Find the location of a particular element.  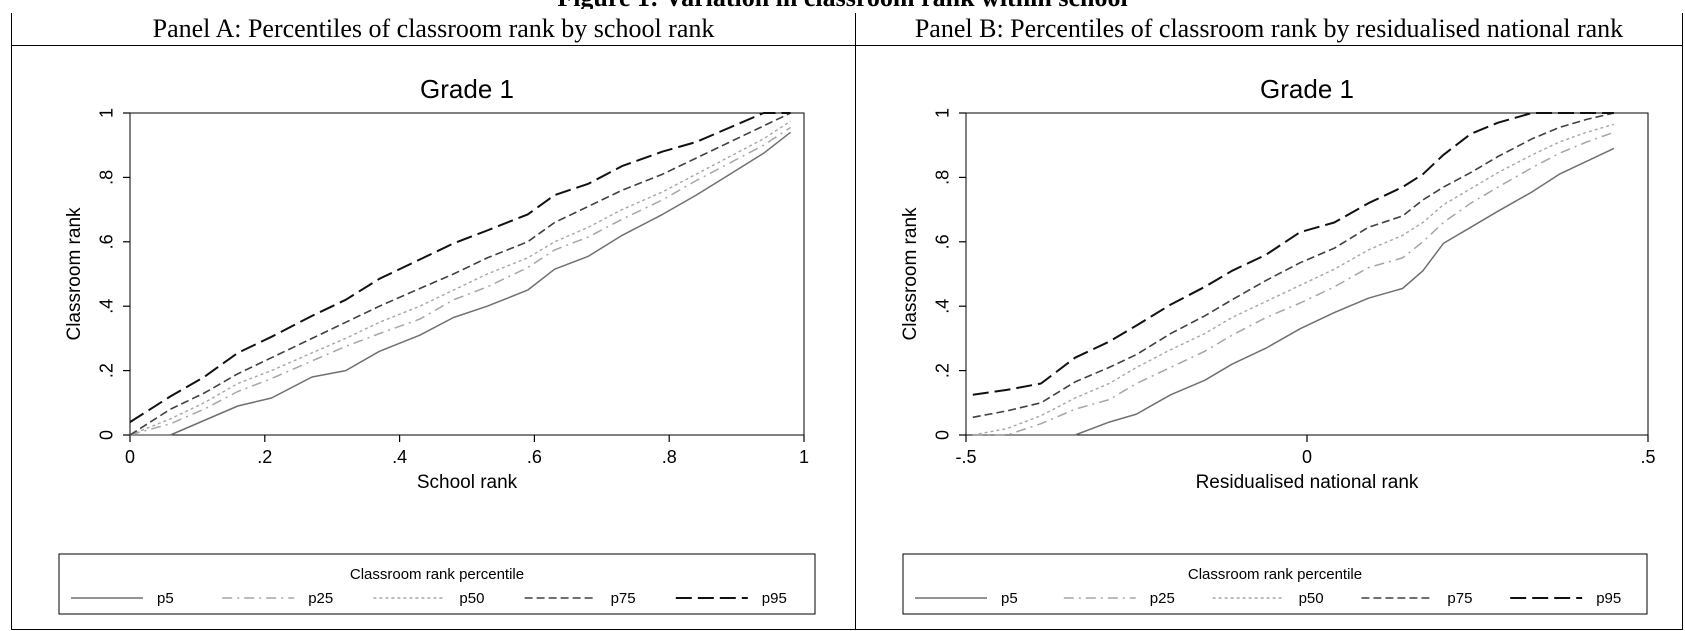

x-axis-label: School rank is located at coordinates (467, 482).